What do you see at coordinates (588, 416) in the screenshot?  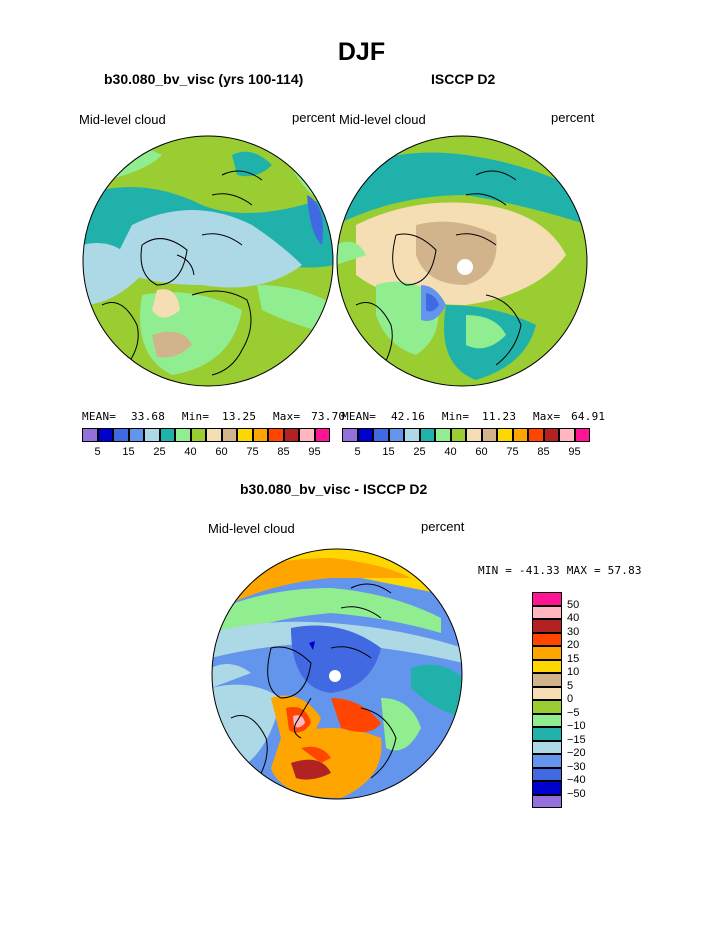 I see `panel-2-max: 64.91` at bounding box center [588, 416].